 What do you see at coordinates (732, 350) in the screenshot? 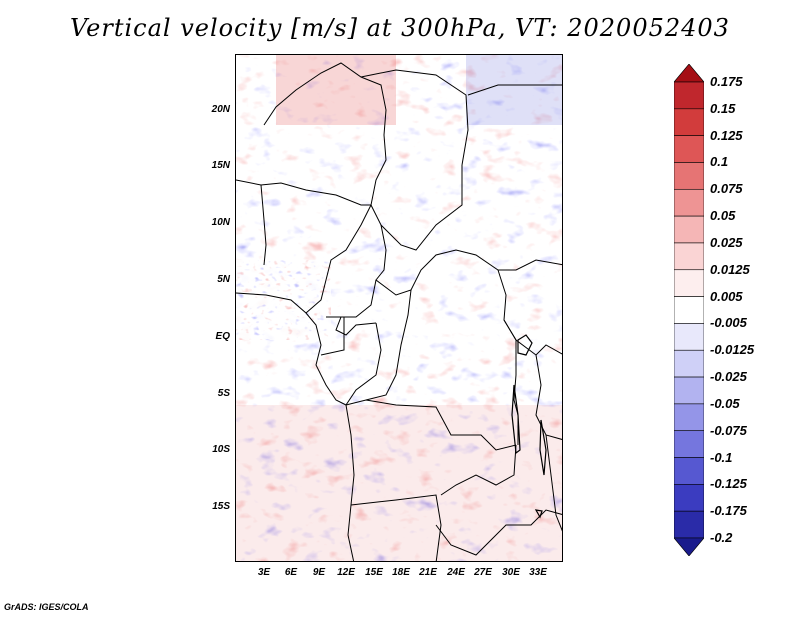
I see `colorbar-label: -0.0125` at bounding box center [732, 350].